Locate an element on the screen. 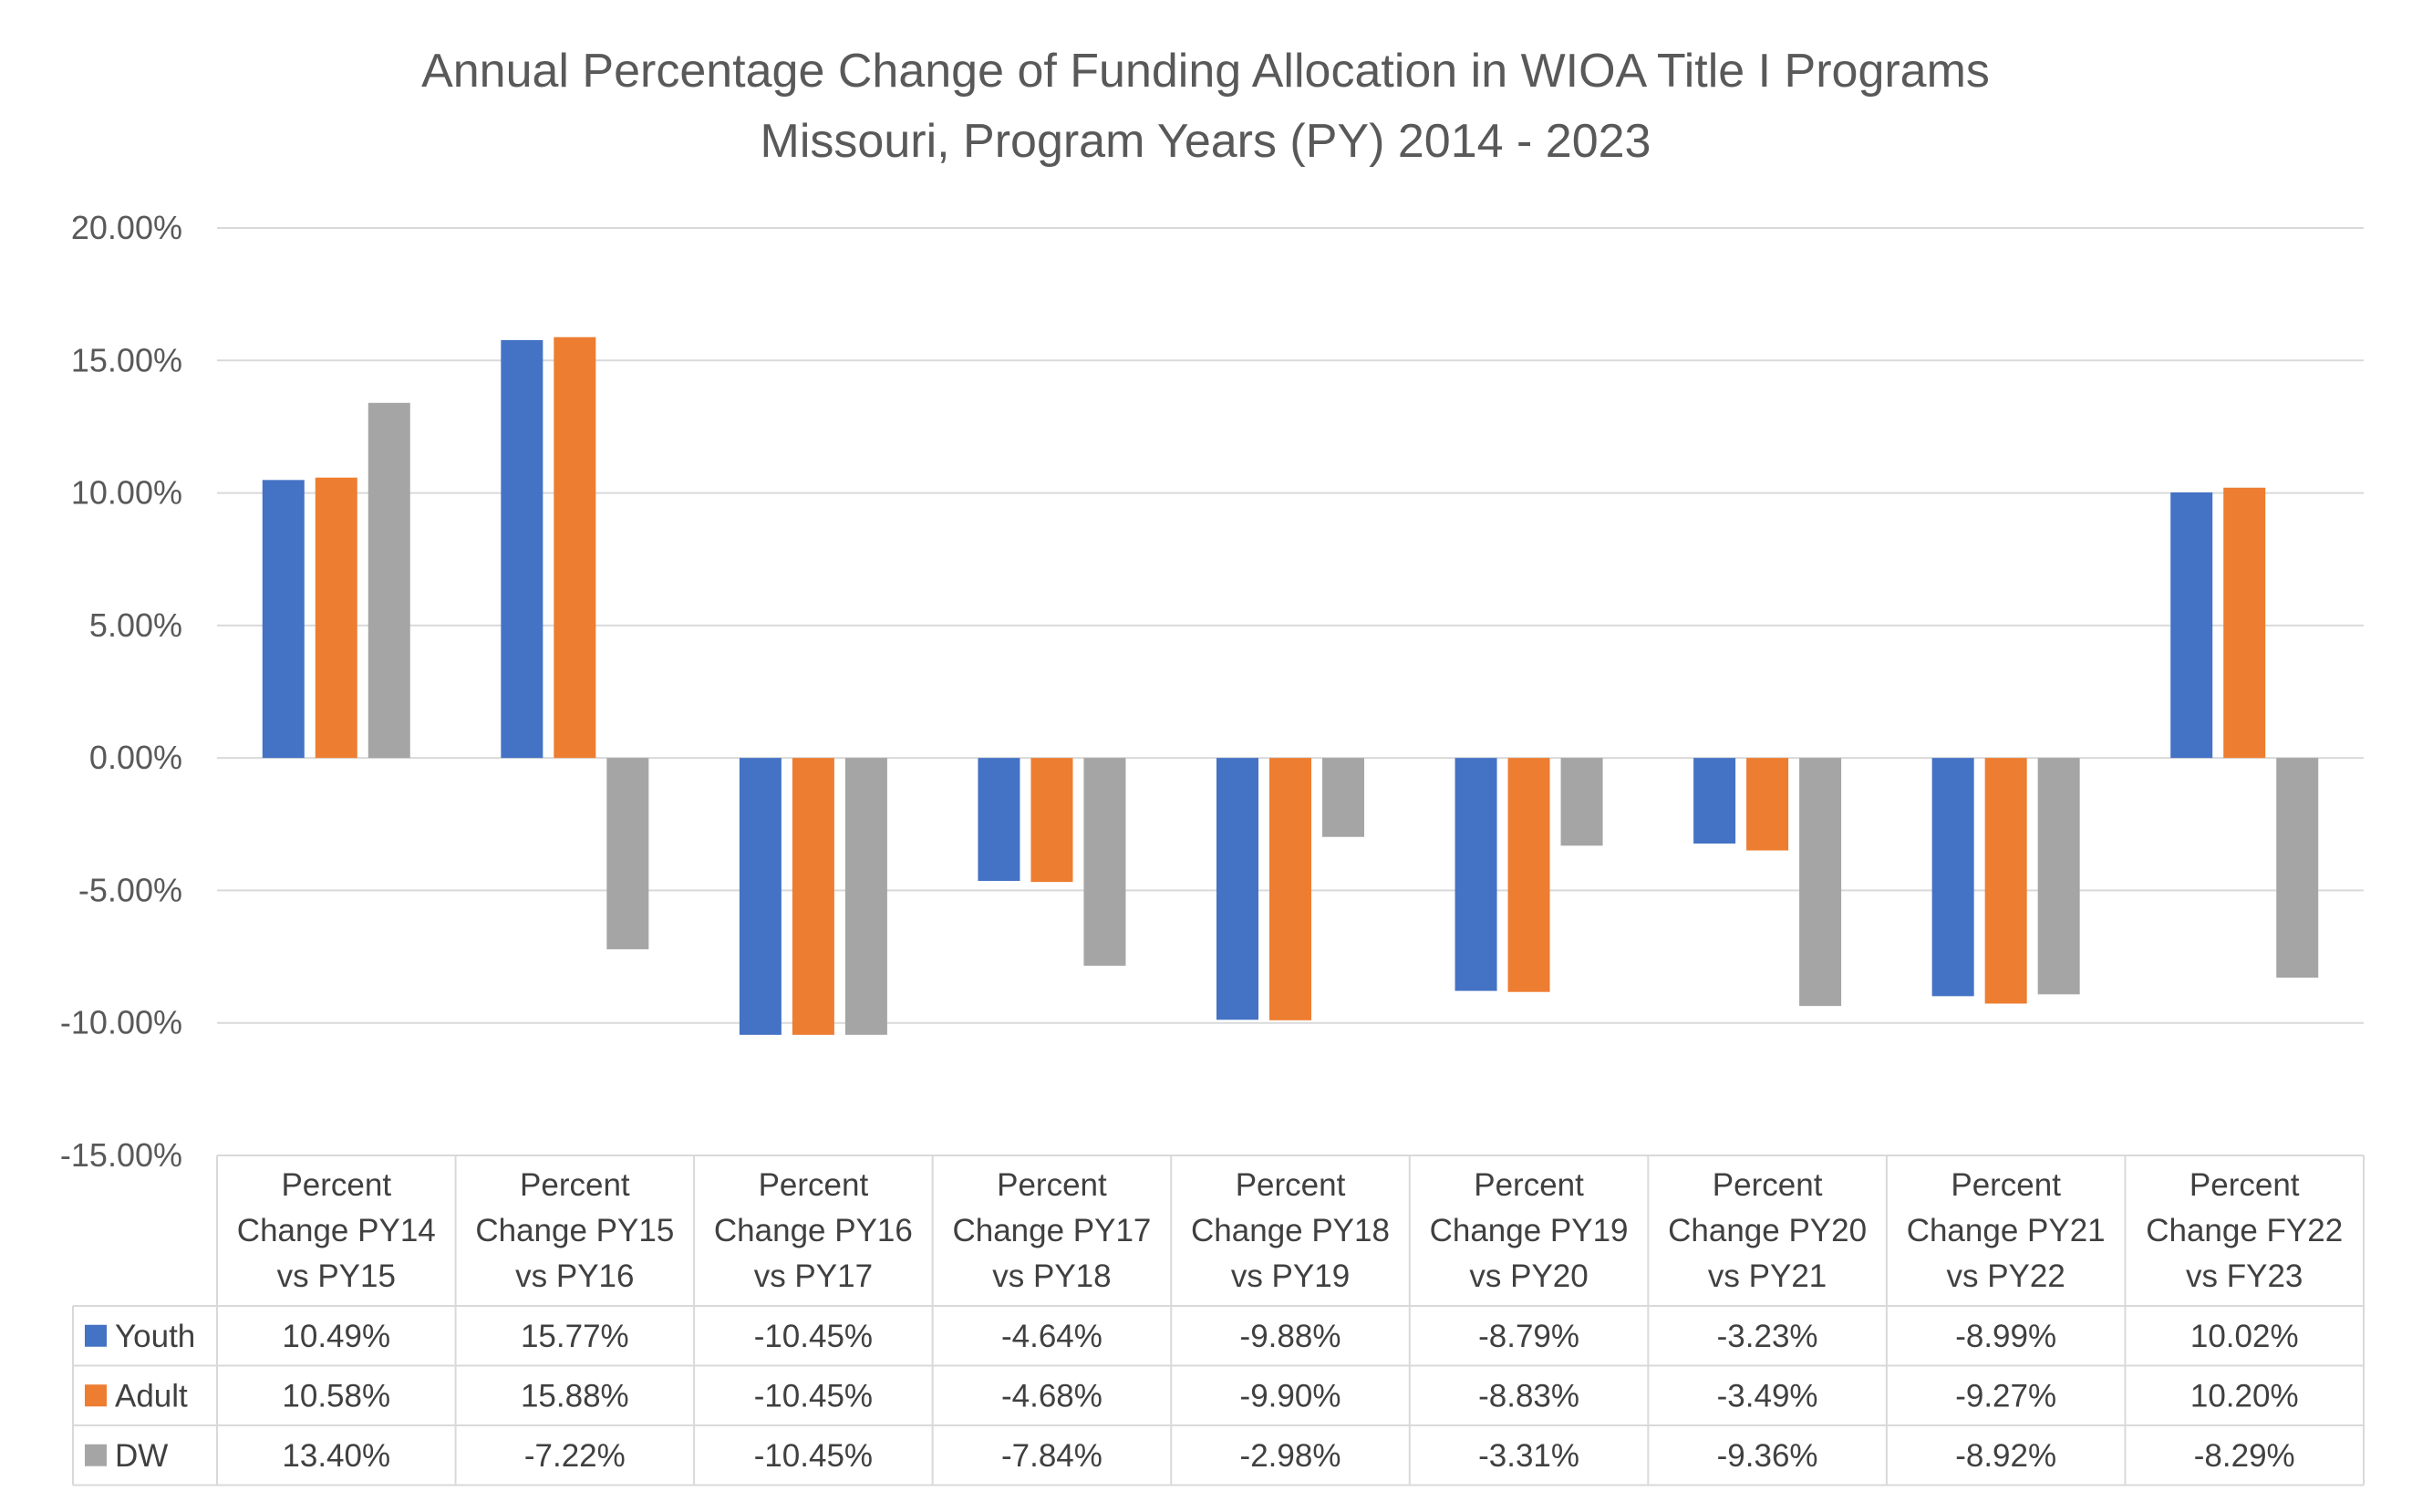  category-label: Change PY20 is located at coordinates (1767, 1230).